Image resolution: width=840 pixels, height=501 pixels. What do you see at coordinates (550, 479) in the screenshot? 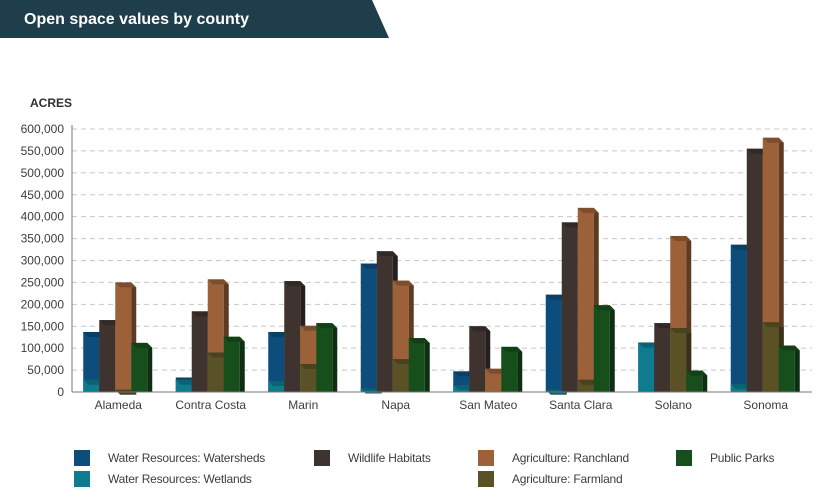
I see `legend-item-agriculture-farmland: Agriculture: Farmland` at bounding box center [550, 479].